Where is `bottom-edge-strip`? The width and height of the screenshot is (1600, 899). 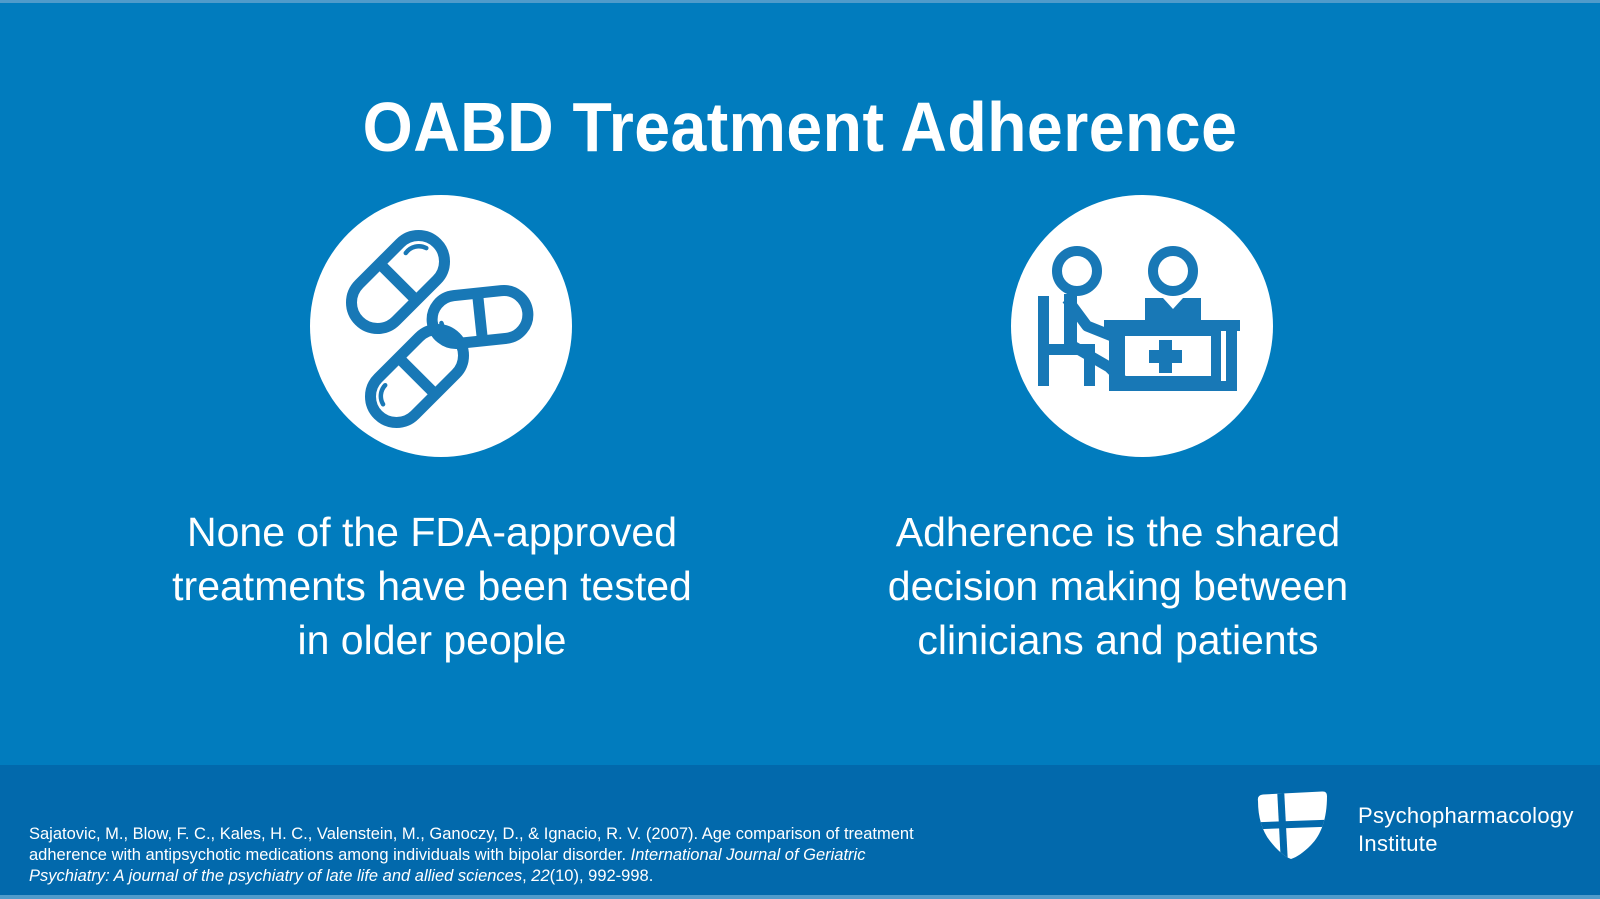 bottom-edge-strip is located at coordinates (800, 897).